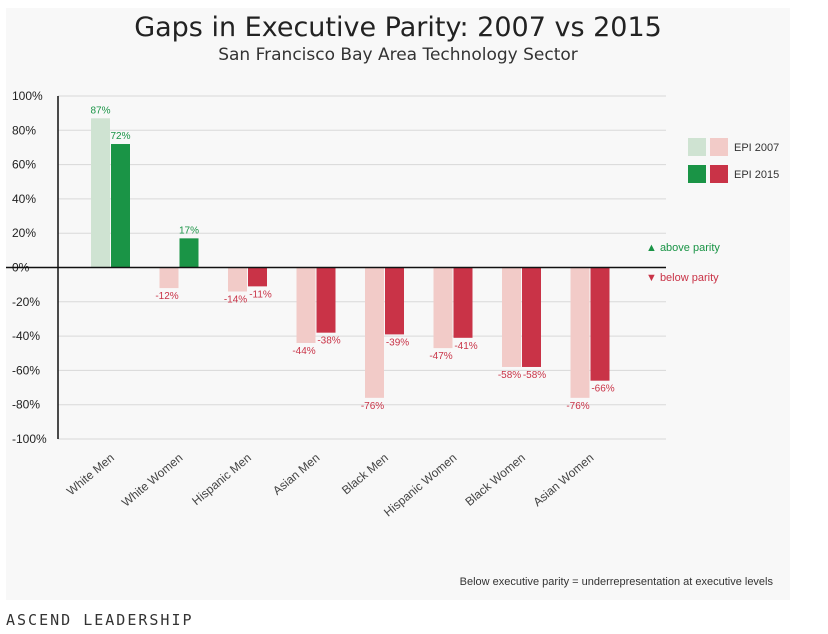  Describe the element at coordinates (398, 55) in the screenshot. I see `chart-subtitle: San Francisco Bay Area Technology Sector` at that location.